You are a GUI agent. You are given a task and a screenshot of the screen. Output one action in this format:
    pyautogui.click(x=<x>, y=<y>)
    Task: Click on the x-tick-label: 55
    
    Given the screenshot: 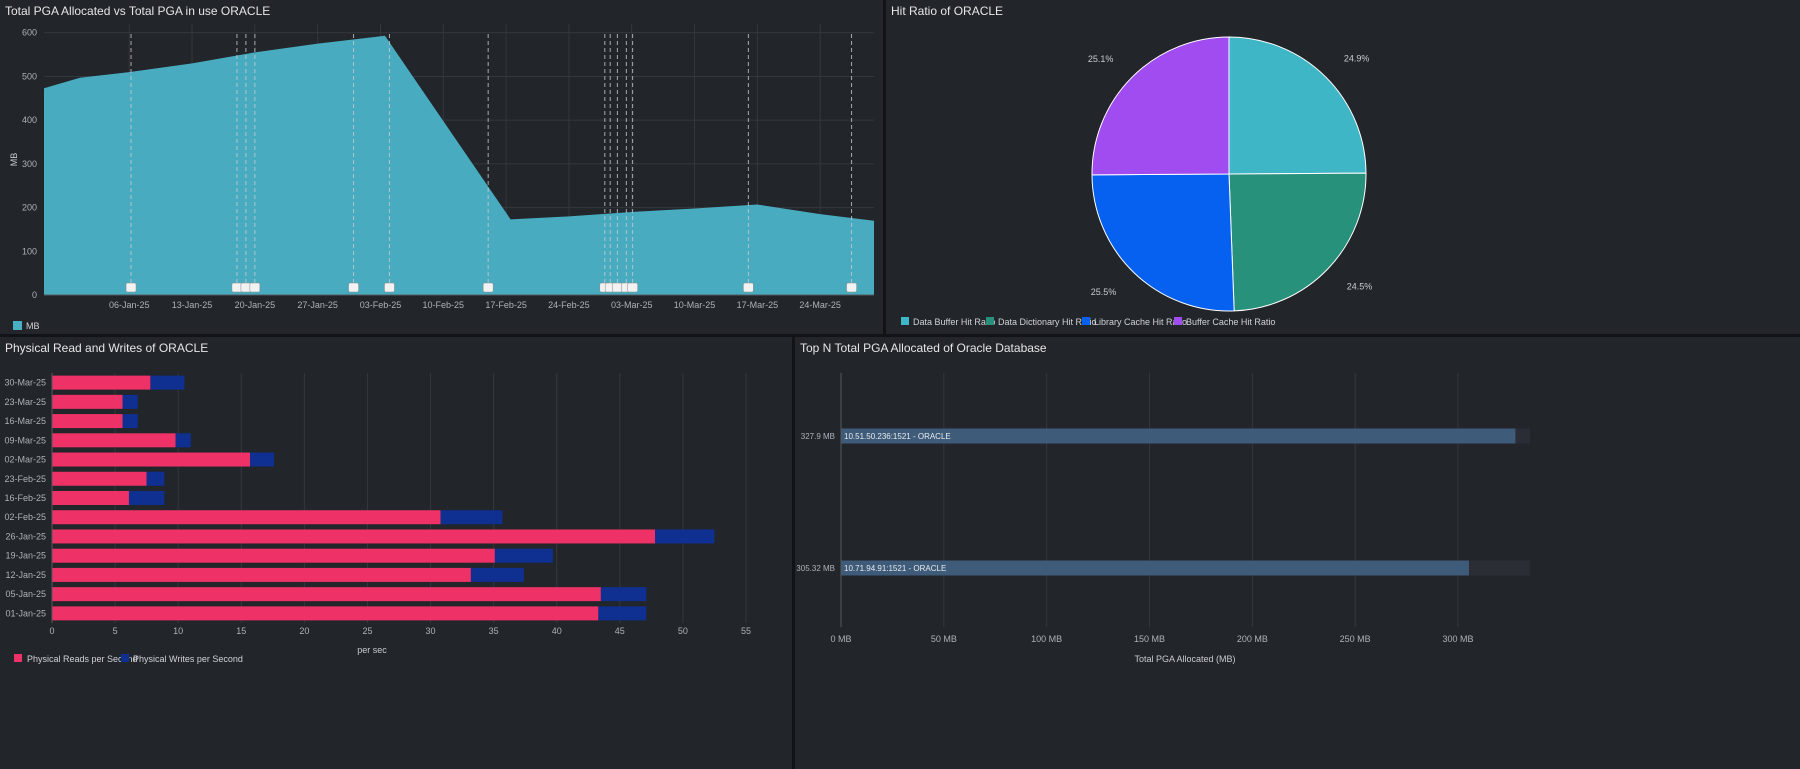 What is the action you would take?
    pyautogui.click(x=746, y=631)
    